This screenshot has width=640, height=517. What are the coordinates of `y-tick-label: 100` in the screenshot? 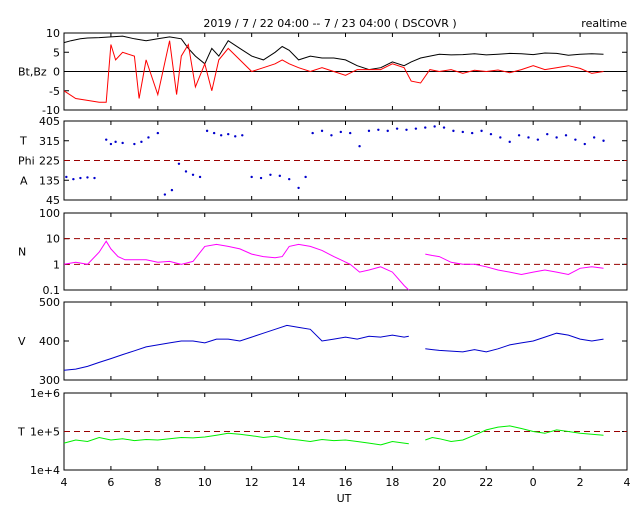 It's located at (49, 213).